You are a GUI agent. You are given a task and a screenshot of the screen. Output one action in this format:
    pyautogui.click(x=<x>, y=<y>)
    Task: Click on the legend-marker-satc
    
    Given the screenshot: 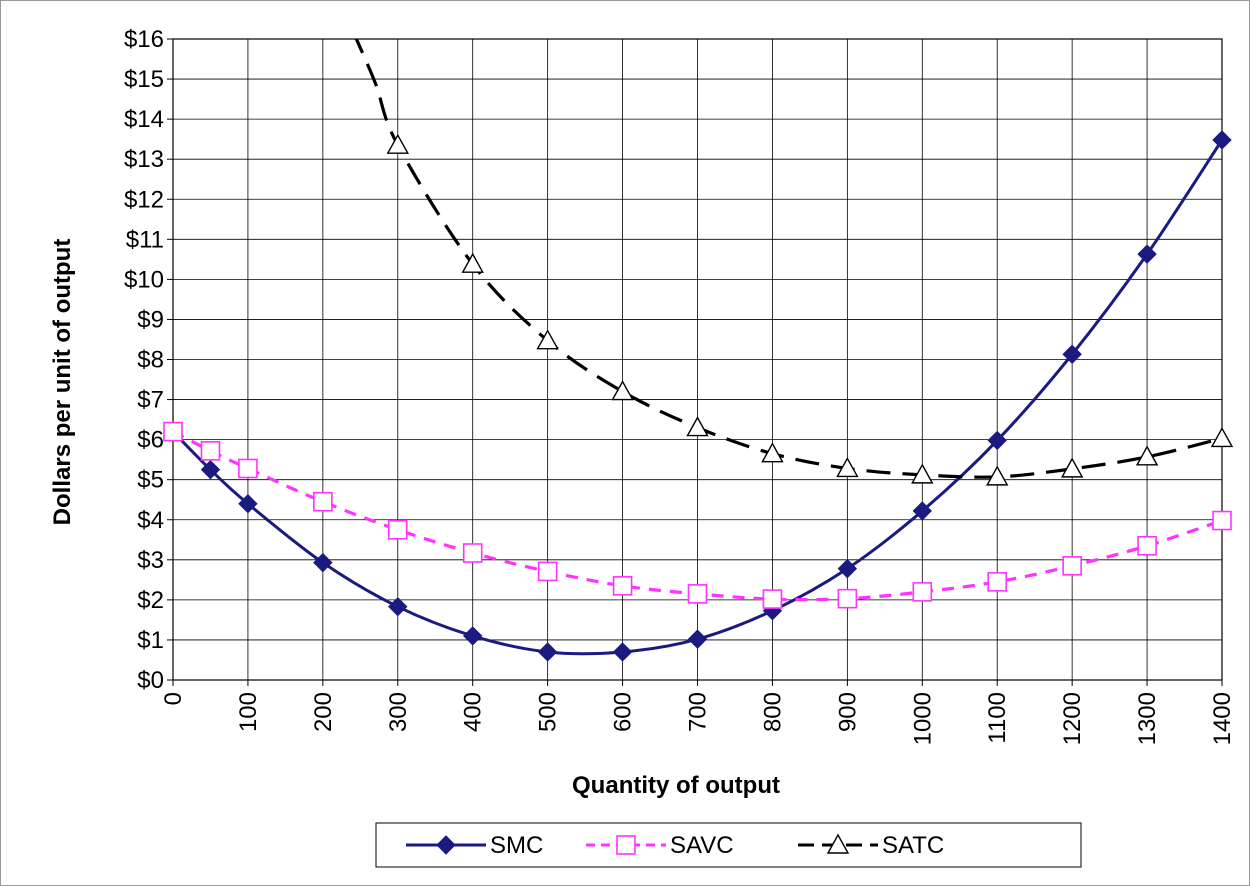 What is the action you would take?
    pyautogui.click(x=838, y=843)
    